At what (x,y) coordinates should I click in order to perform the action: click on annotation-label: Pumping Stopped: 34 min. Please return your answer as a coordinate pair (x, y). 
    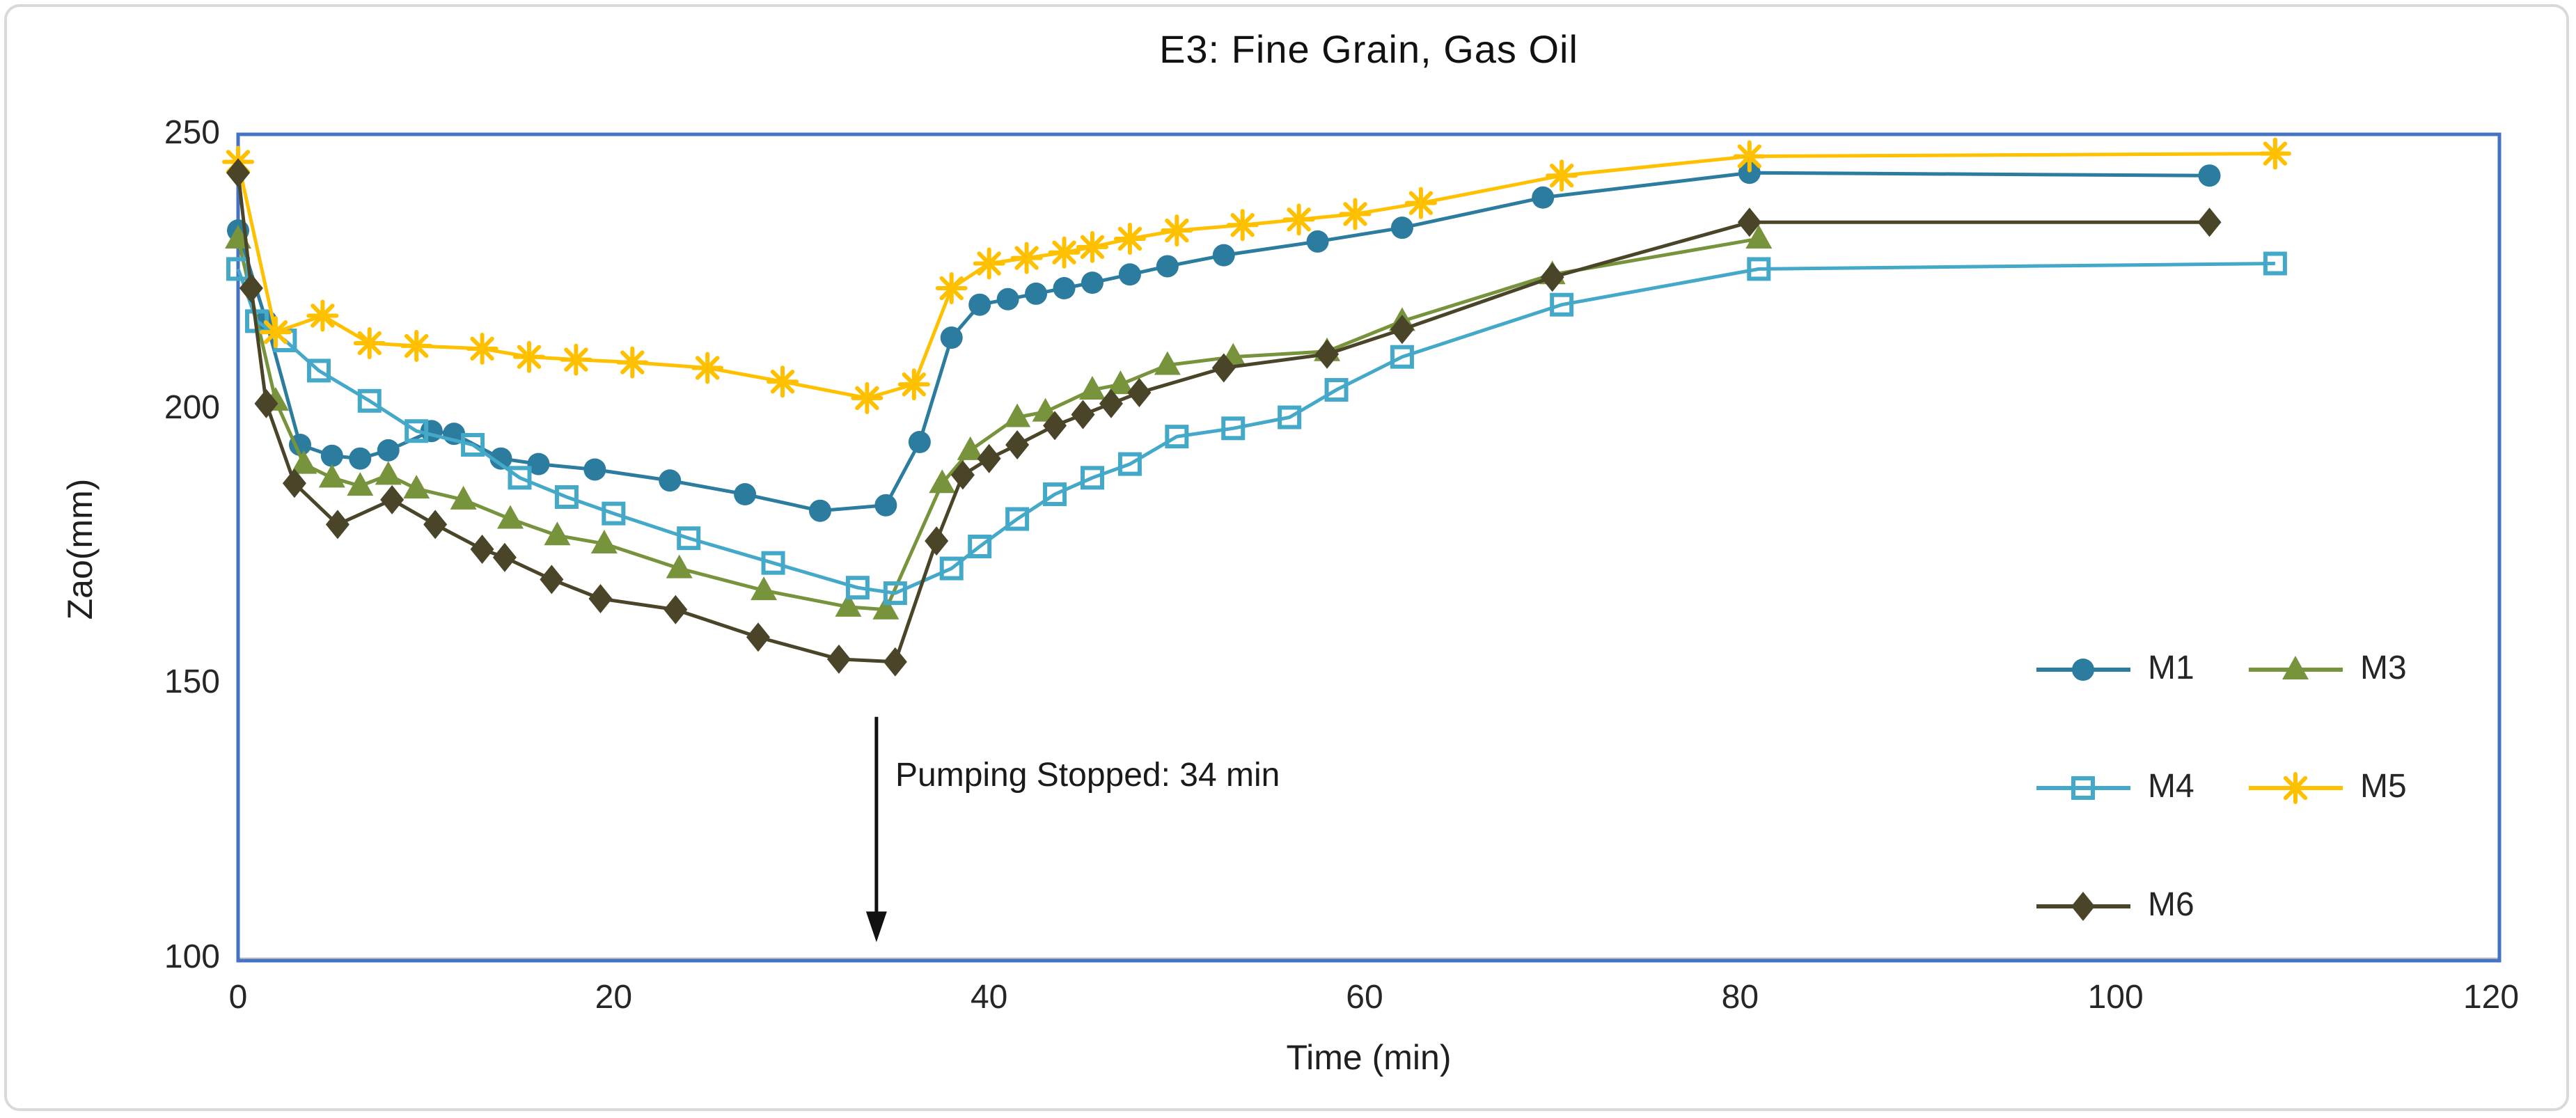
    Looking at the image, I should click on (1087, 775).